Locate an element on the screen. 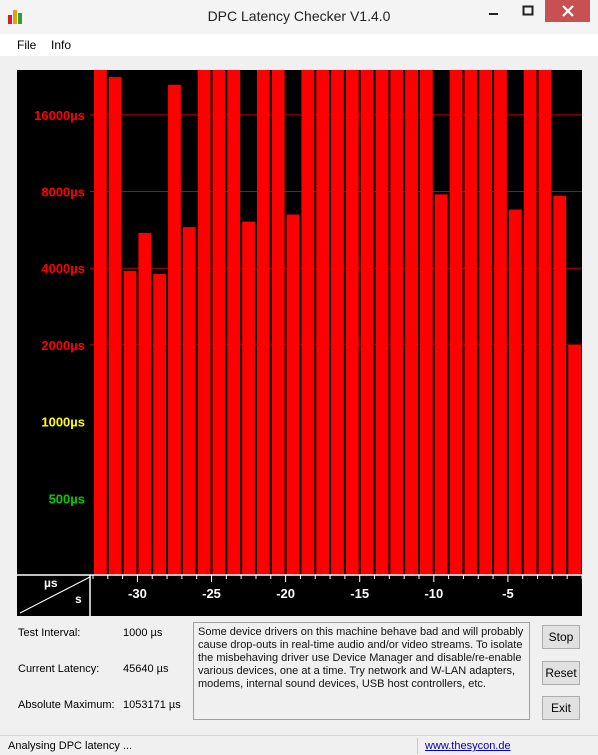 This screenshot has width=598, height=755. x-tick-label: -30 is located at coordinates (137, 593).